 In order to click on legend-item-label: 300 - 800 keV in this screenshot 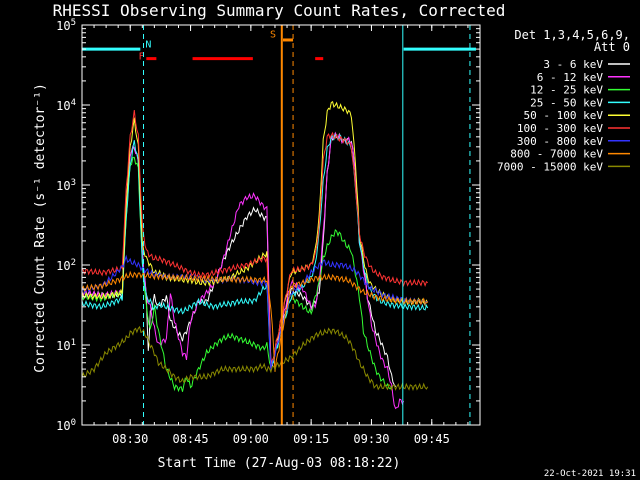, I will do `click(560, 141)`.